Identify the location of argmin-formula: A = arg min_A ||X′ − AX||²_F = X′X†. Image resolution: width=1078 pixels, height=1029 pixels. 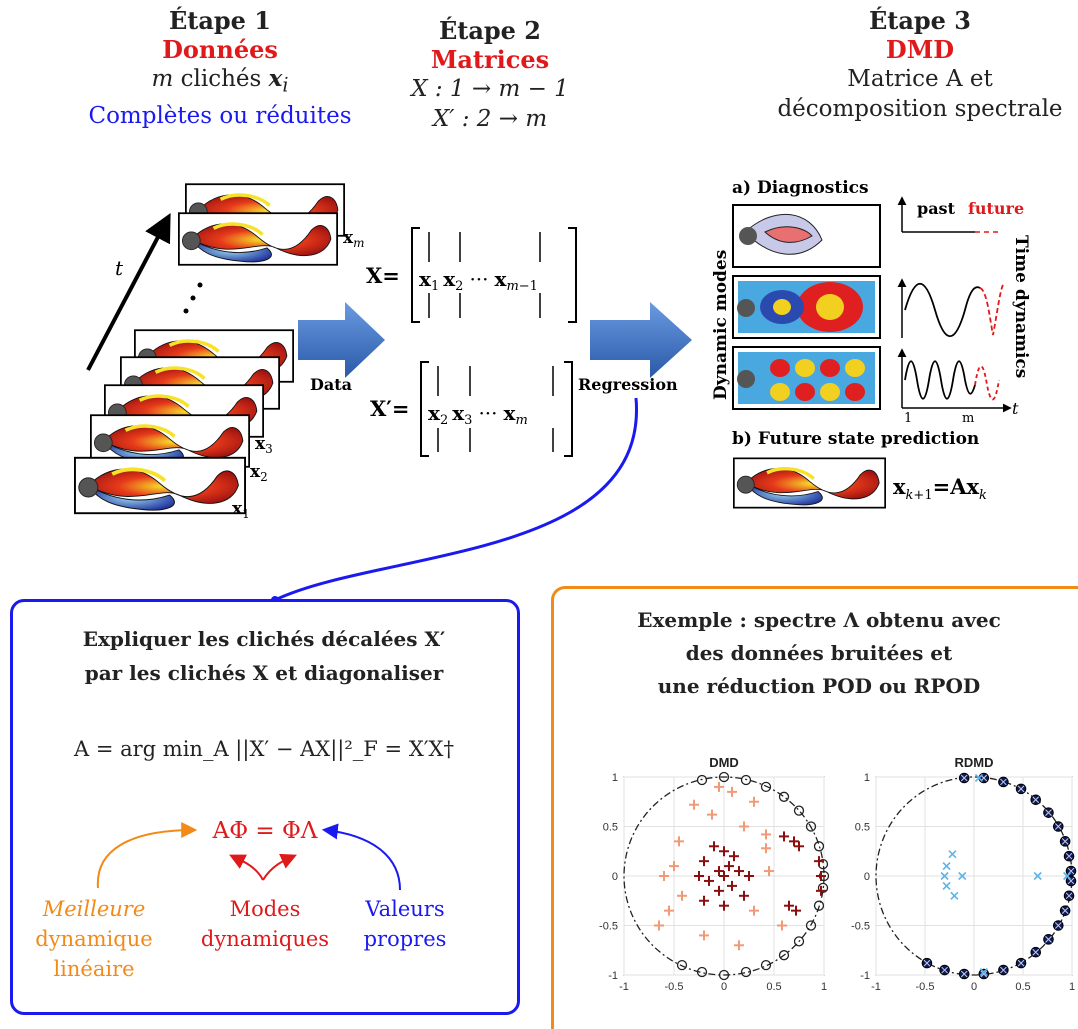
(264, 749).